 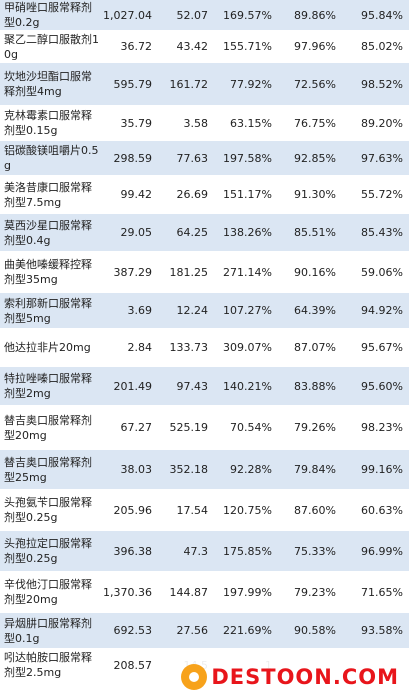 I want to click on value-cell-1: 1,370.36, so click(x=130, y=592).